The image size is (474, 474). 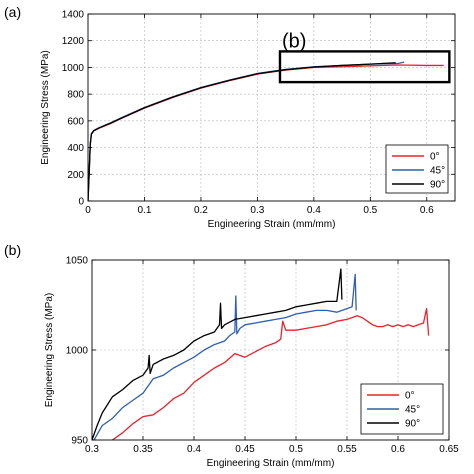 I want to click on panel-a-label: (a), so click(x=12, y=12).